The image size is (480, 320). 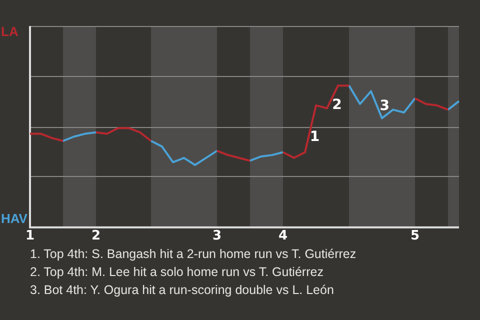 I want to click on x-tick-label: 1, so click(x=30, y=236).